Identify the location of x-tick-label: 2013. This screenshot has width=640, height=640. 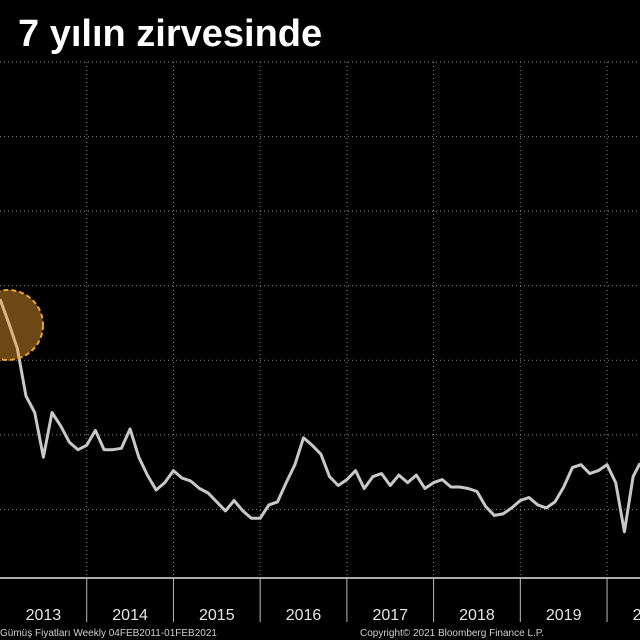
(44, 615).